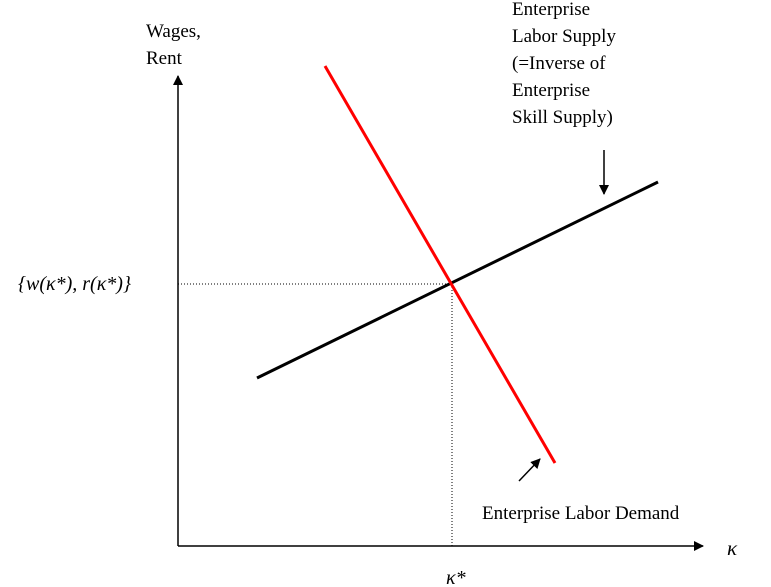 This screenshot has width=771, height=587. What do you see at coordinates (173, 31) in the screenshot?
I see `y-axis-label-line: Wages,` at bounding box center [173, 31].